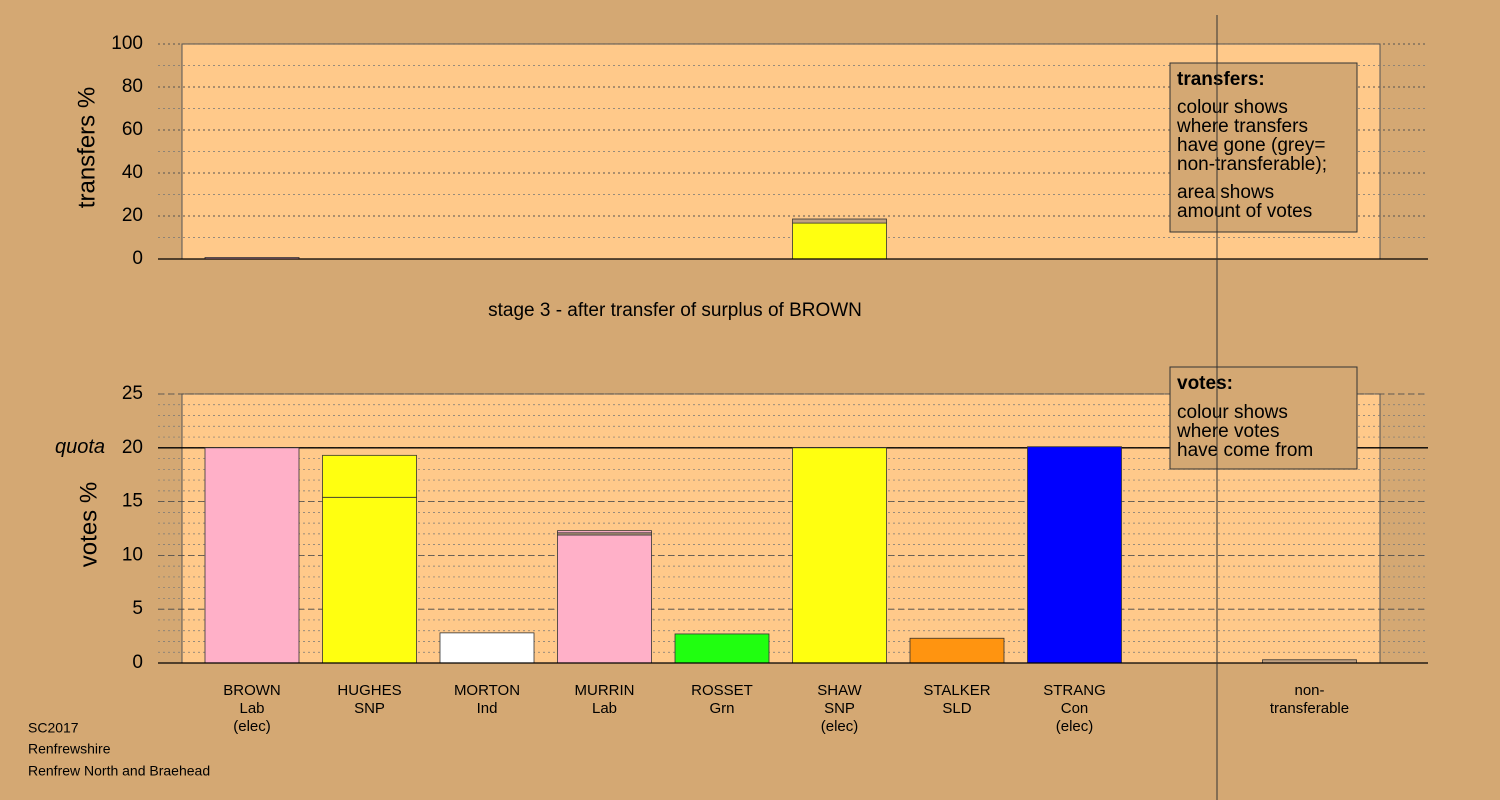 The image size is (1500, 800). What do you see at coordinates (487, 708) in the screenshot?
I see `x-tick-label: Ind` at bounding box center [487, 708].